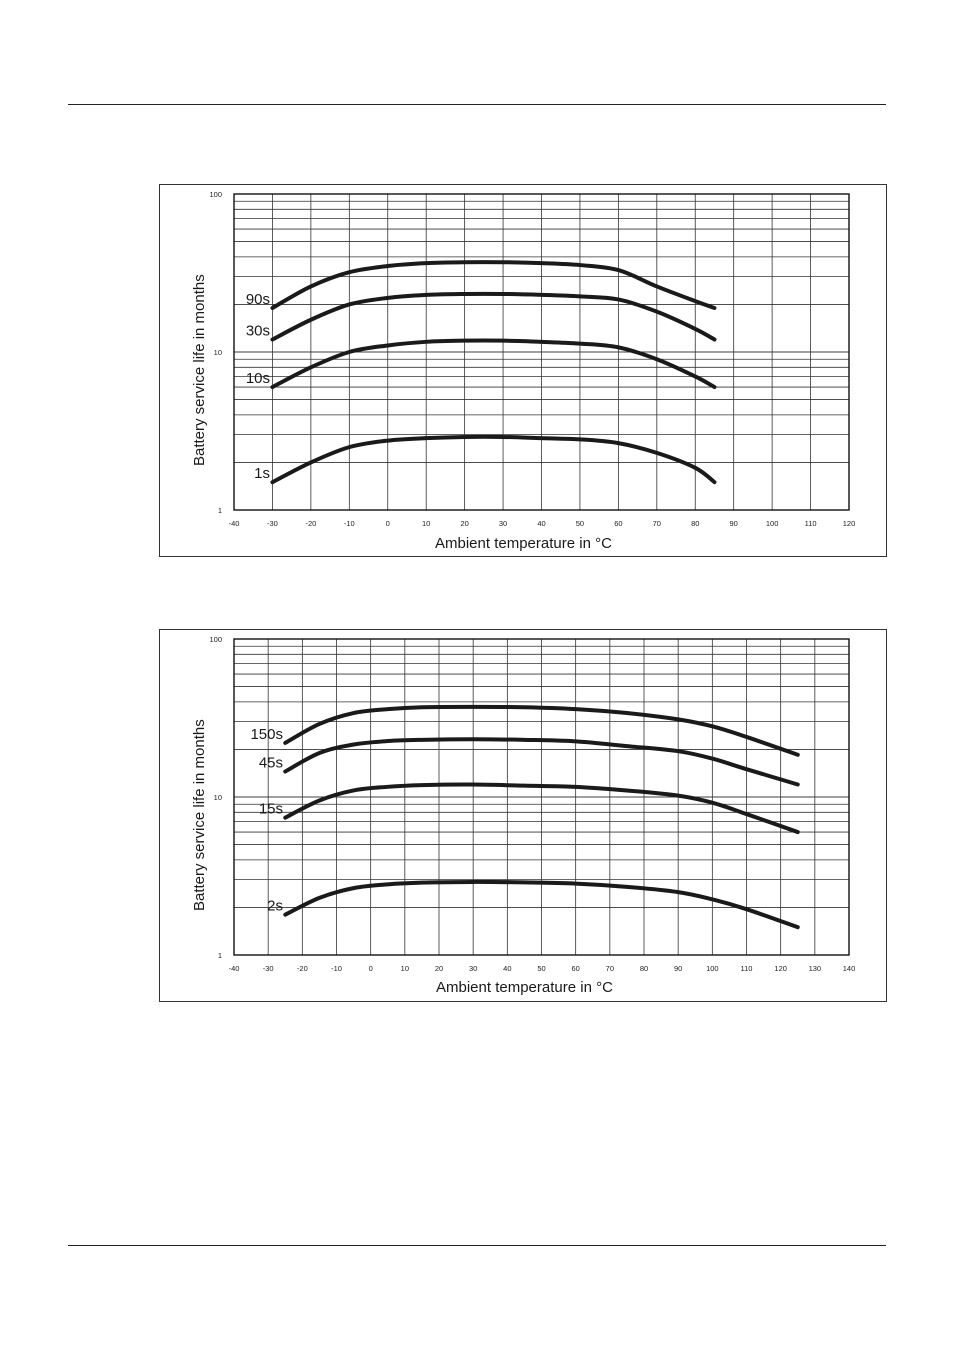 This screenshot has height=1350, width=954. Describe the element at coordinates (477, 1245) in the screenshot. I see `footer-rule` at that location.